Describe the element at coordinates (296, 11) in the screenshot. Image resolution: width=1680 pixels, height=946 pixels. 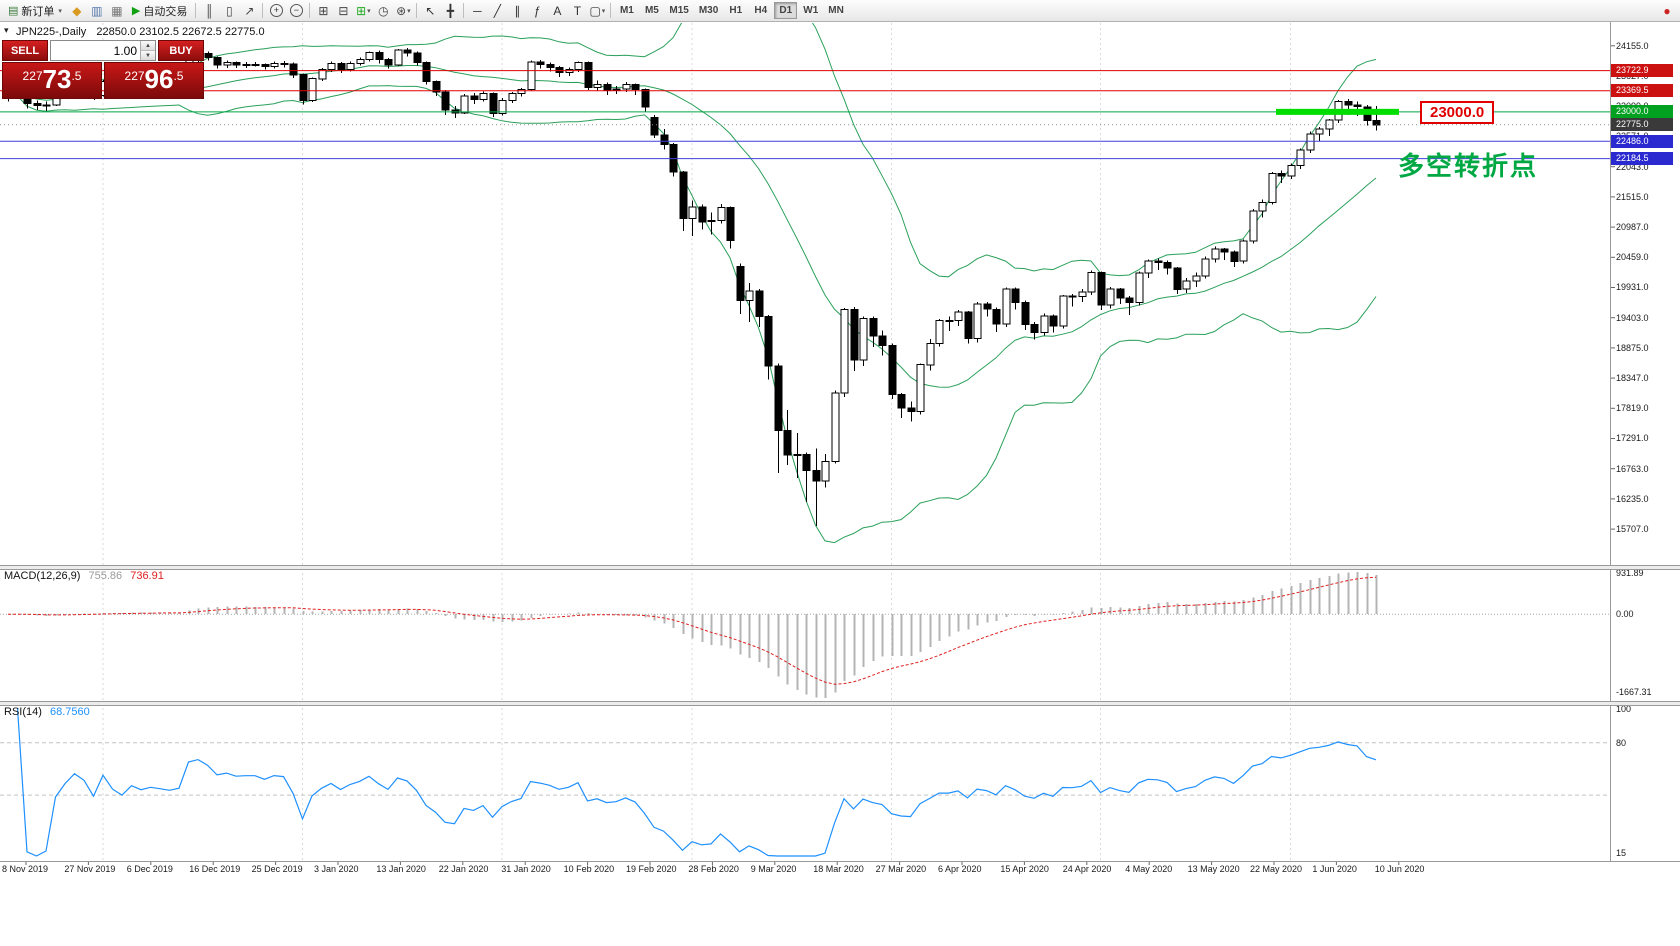
I see `zoom-out-icon: −` at that location.